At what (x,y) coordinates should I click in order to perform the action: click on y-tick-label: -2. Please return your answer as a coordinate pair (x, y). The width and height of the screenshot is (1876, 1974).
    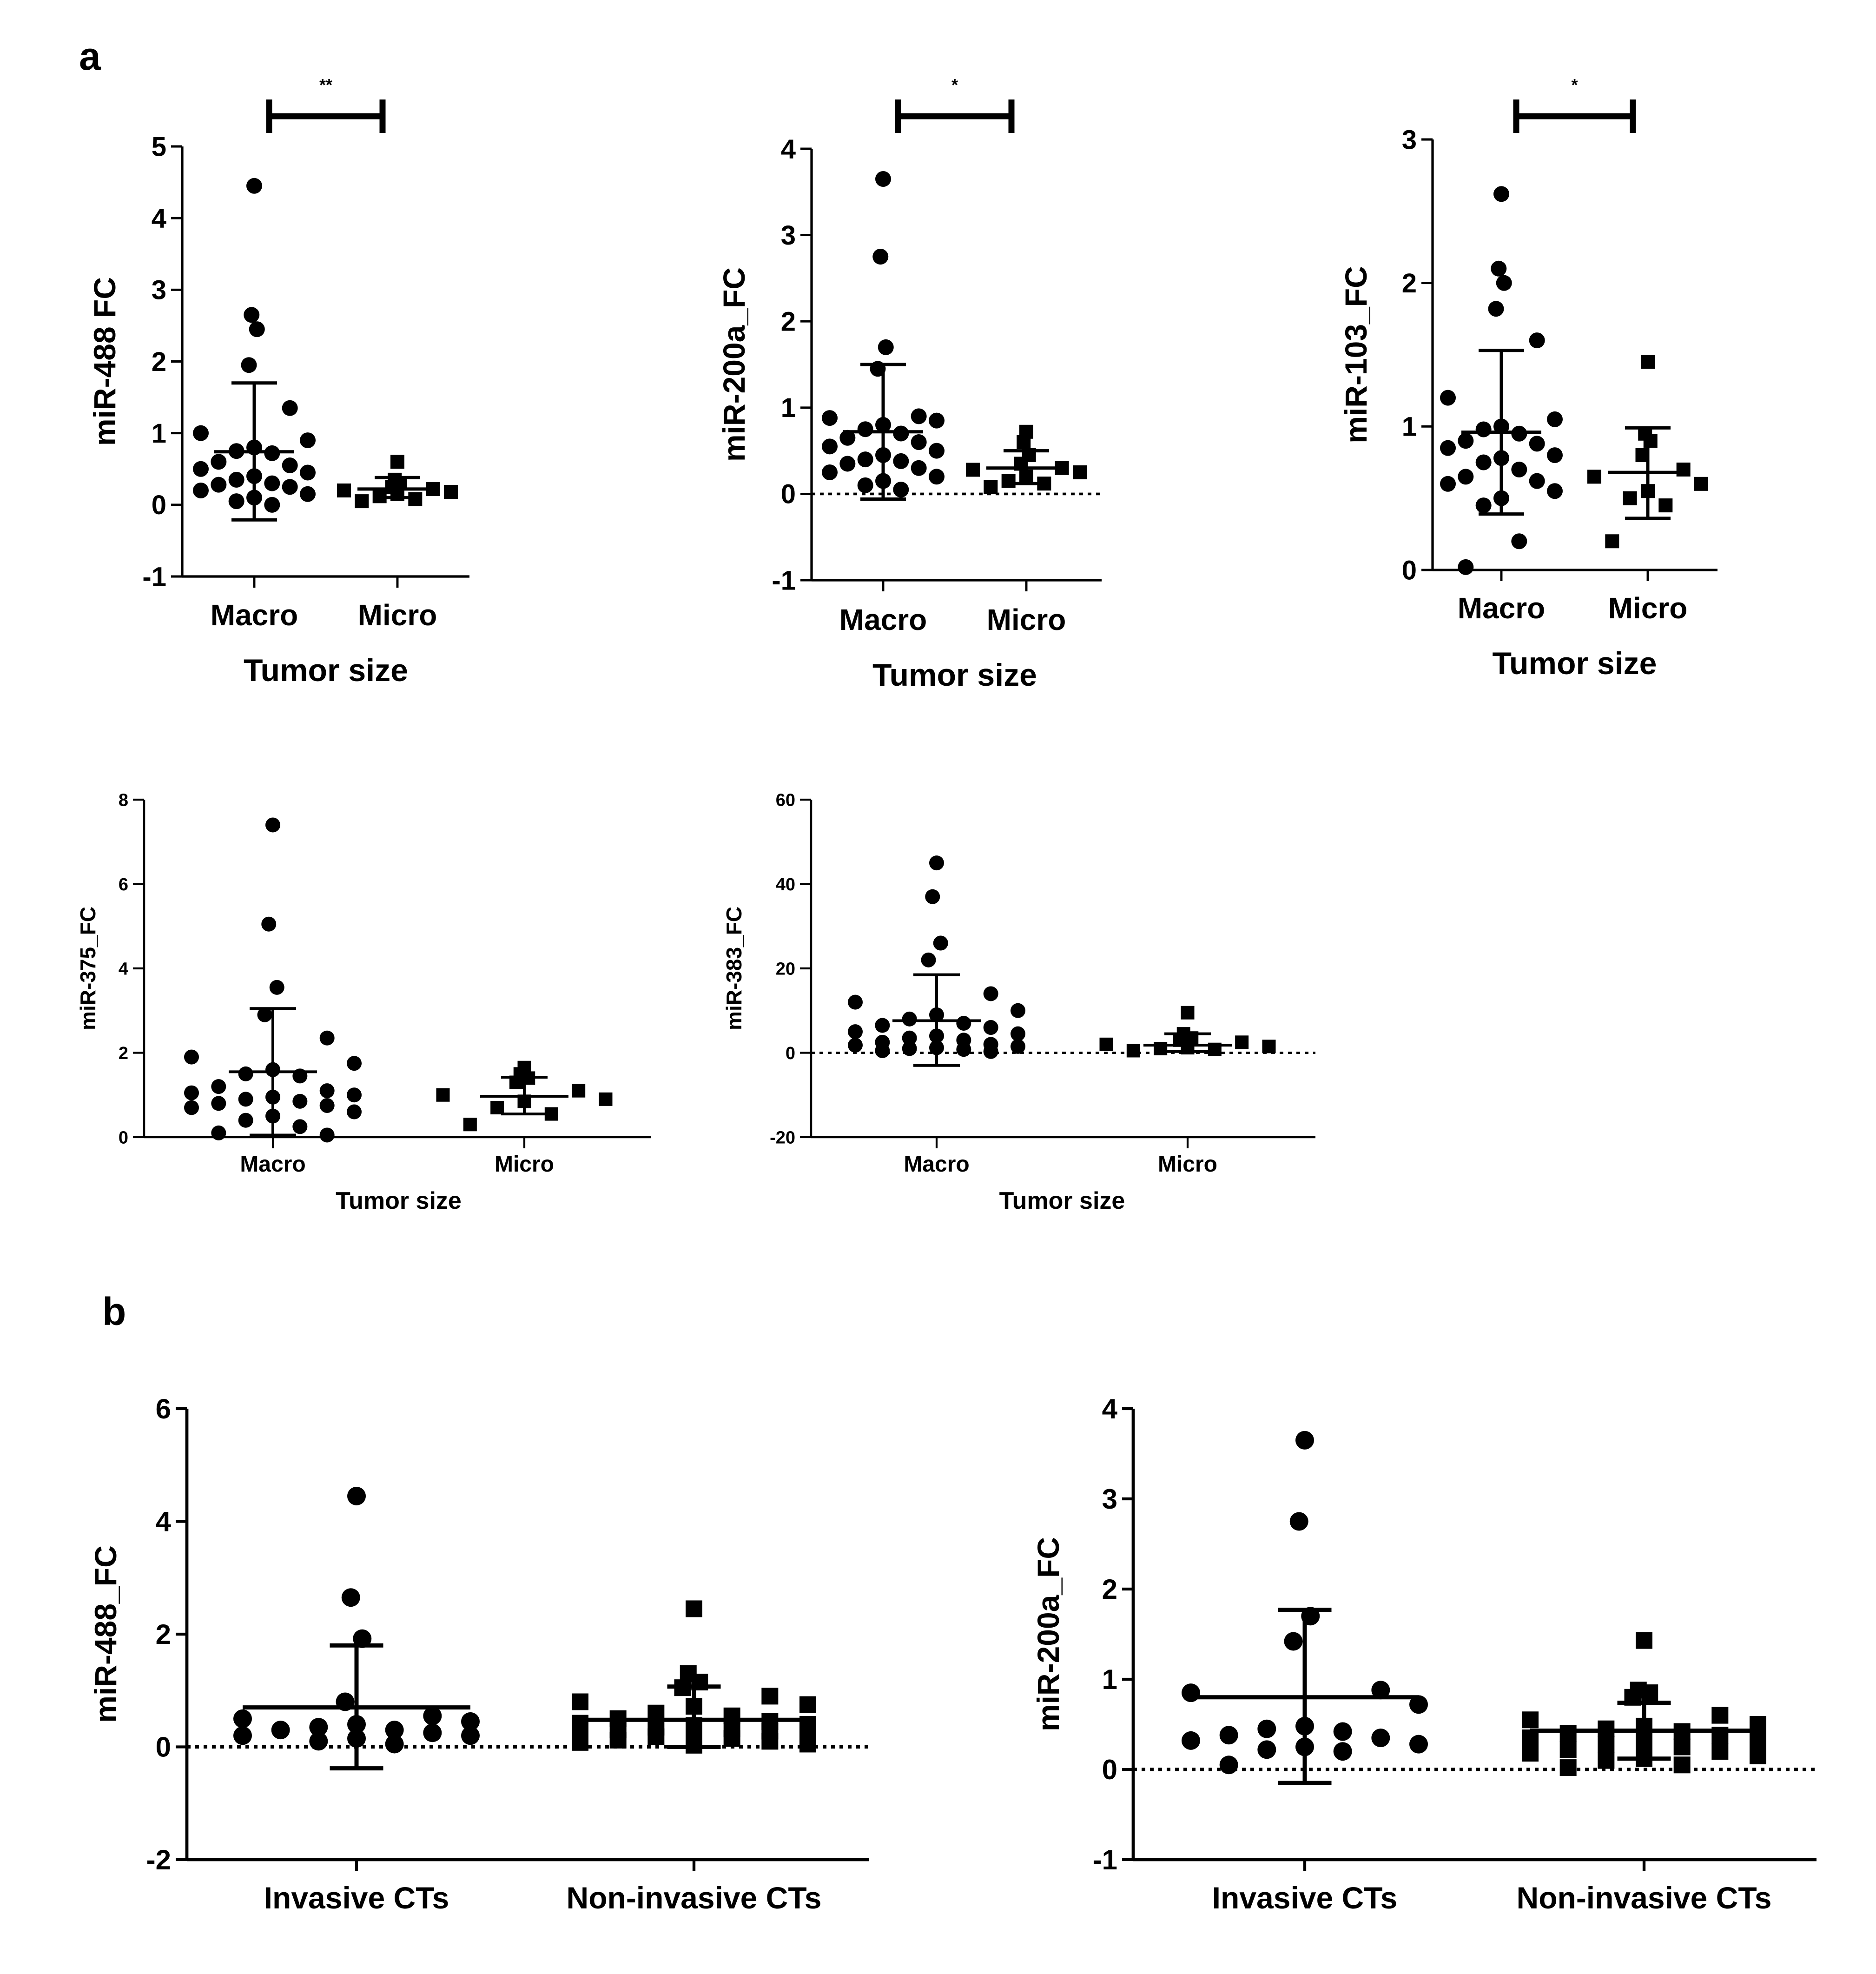
    Looking at the image, I should click on (159, 1860).